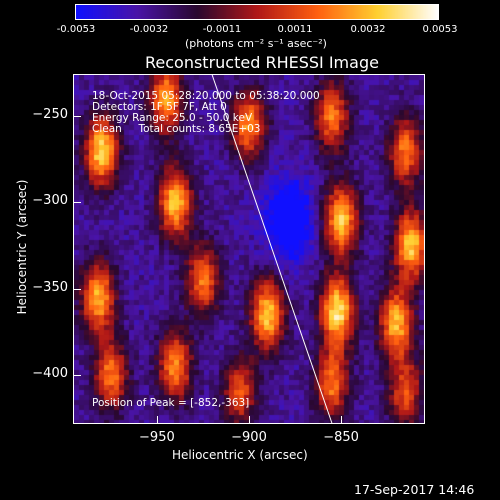 The image size is (500, 500). Describe the element at coordinates (341, 437) in the screenshot. I see `x-tick-label: −850` at that location.